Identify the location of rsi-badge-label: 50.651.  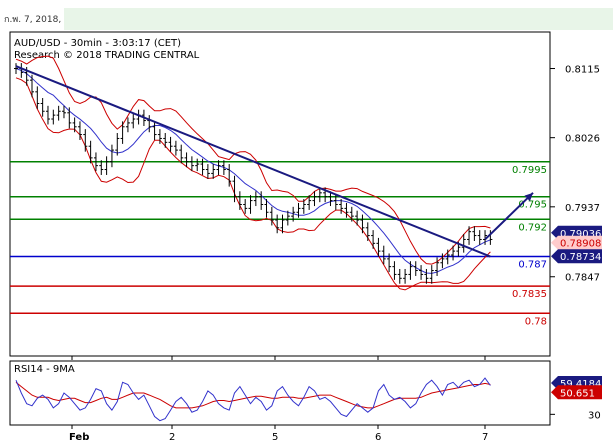
(577, 393).